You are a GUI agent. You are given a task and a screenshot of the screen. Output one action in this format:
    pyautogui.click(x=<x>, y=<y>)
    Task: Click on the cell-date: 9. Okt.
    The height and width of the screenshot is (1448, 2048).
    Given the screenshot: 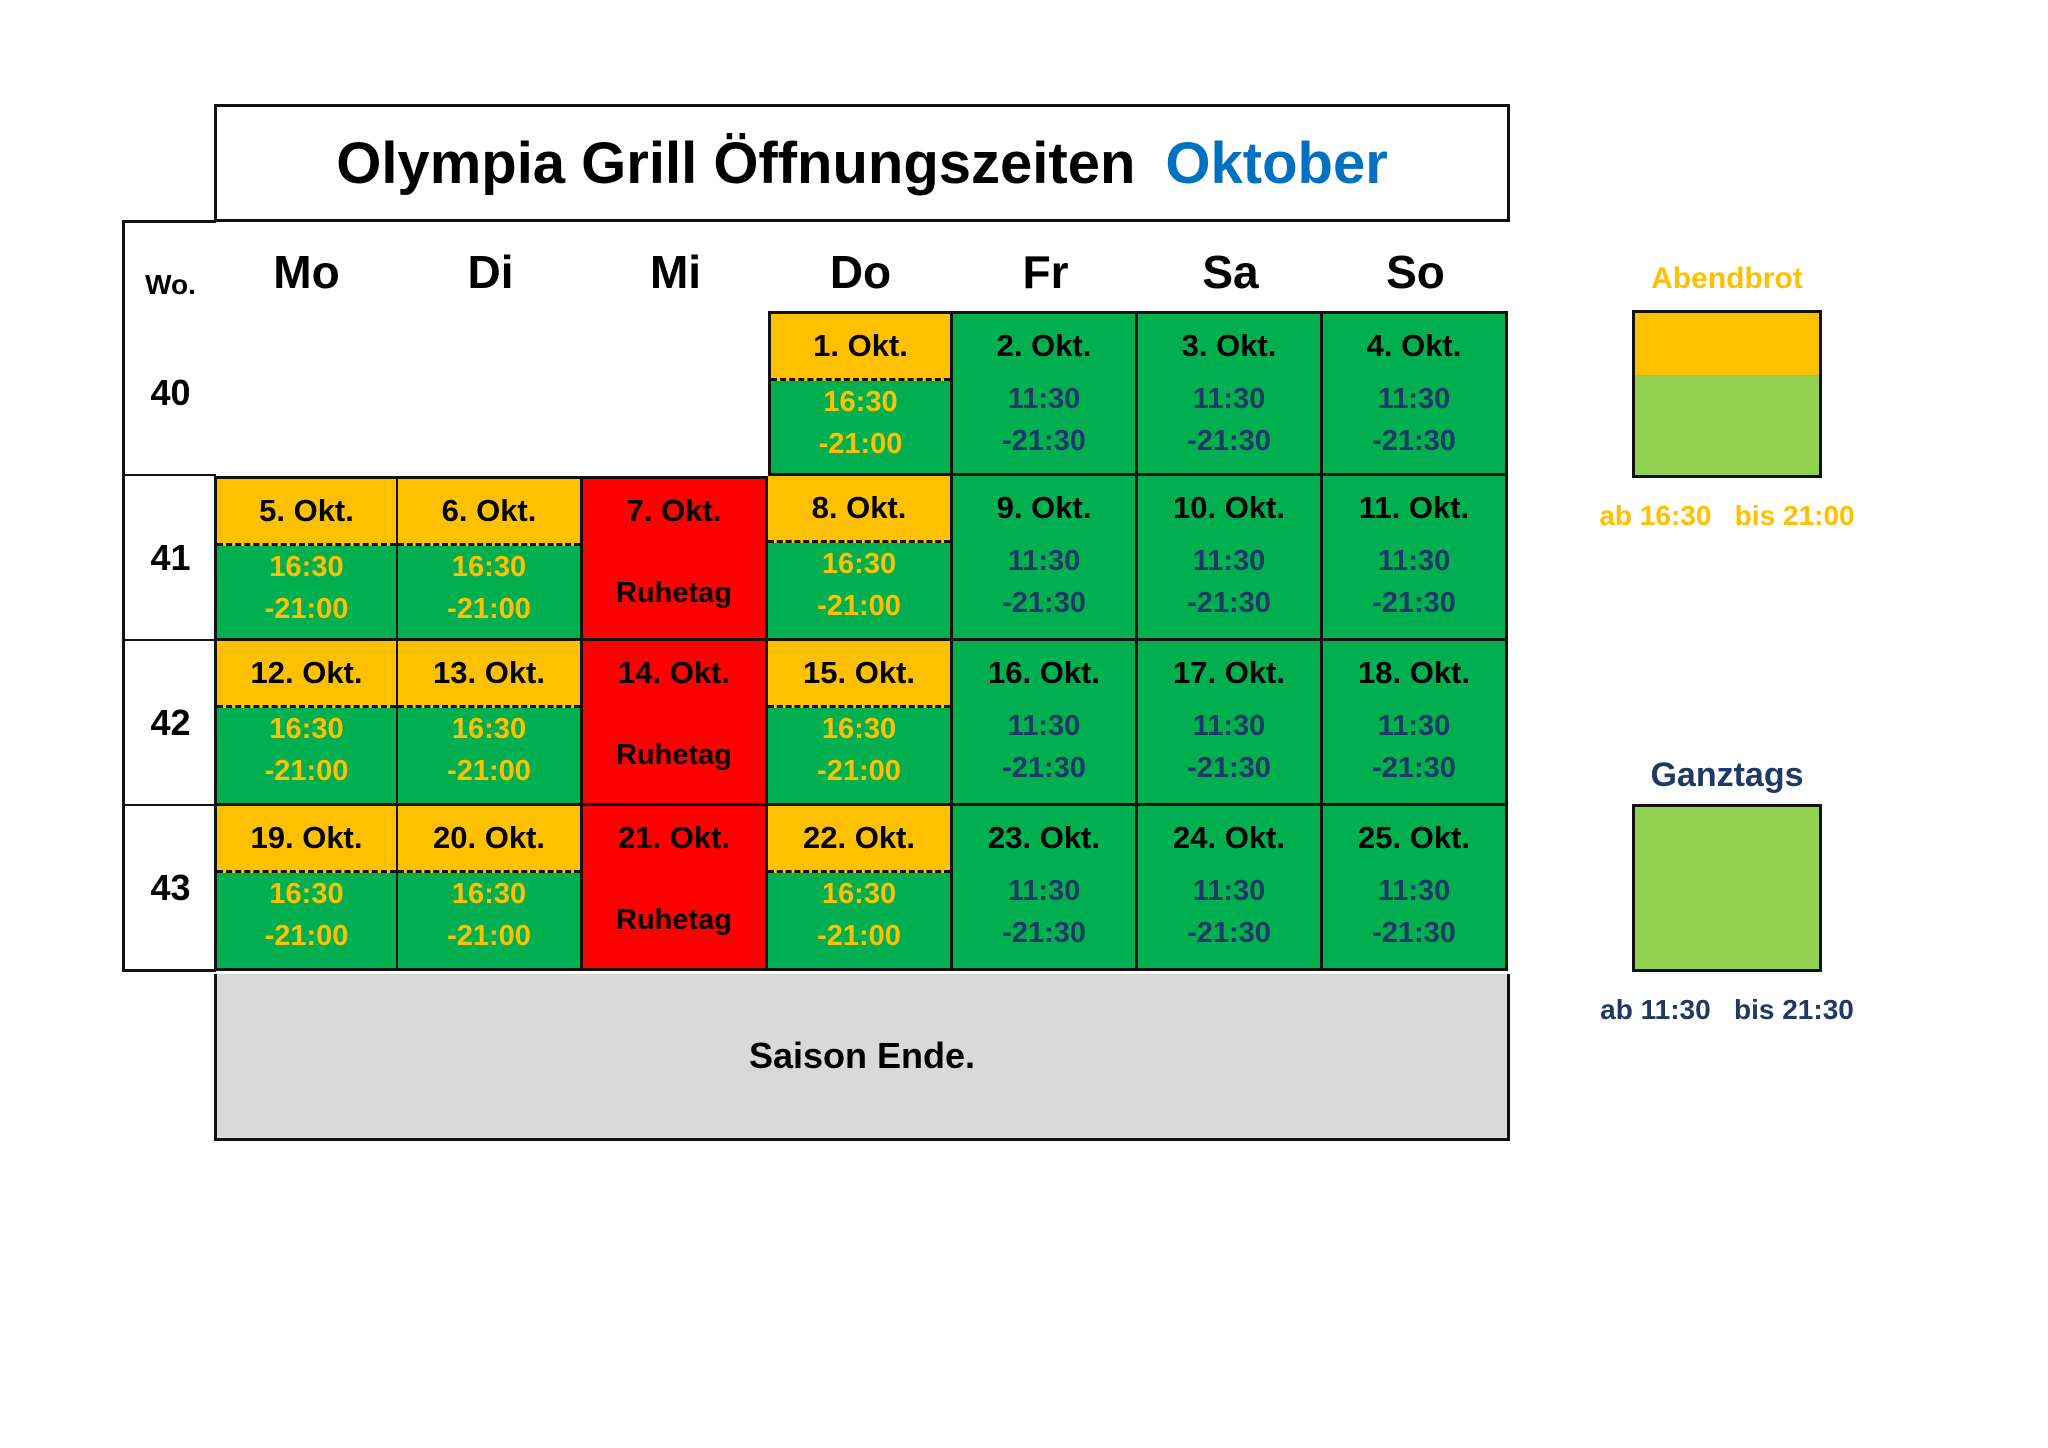 What is the action you would take?
    pyautogui.click(x=1044, y=507)
    